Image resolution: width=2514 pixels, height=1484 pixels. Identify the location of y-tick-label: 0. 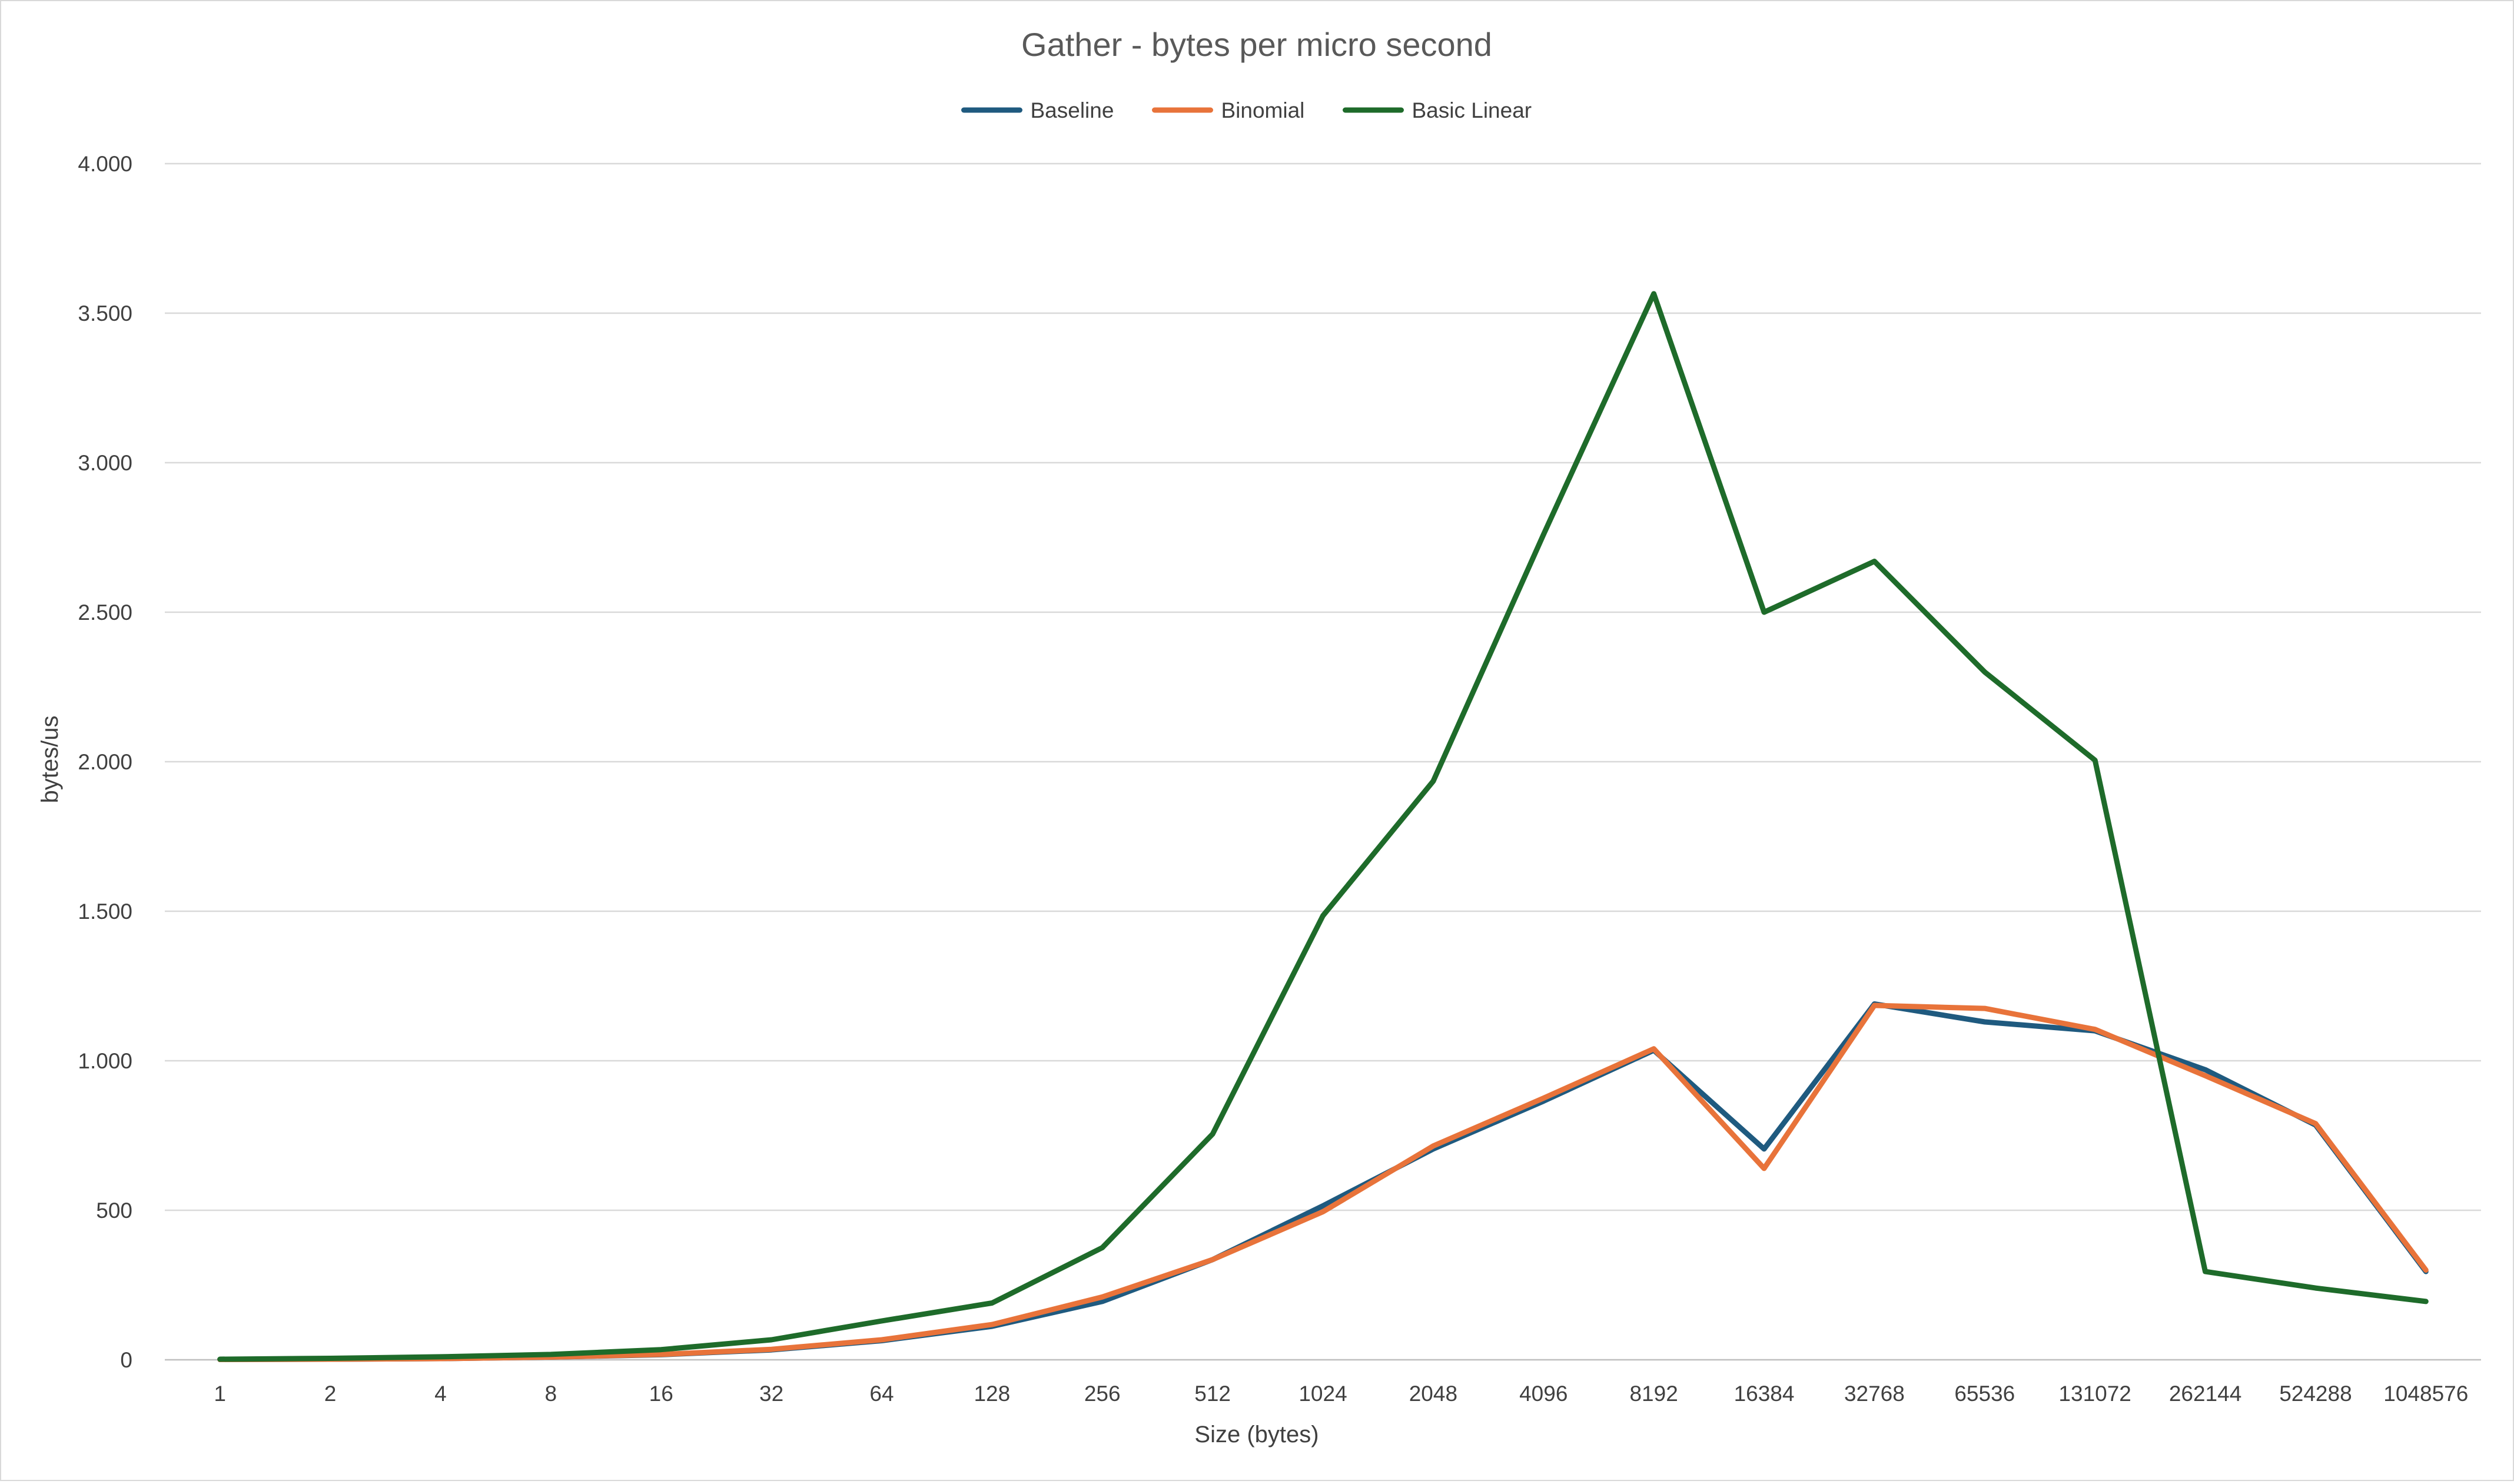
(126, 1360).